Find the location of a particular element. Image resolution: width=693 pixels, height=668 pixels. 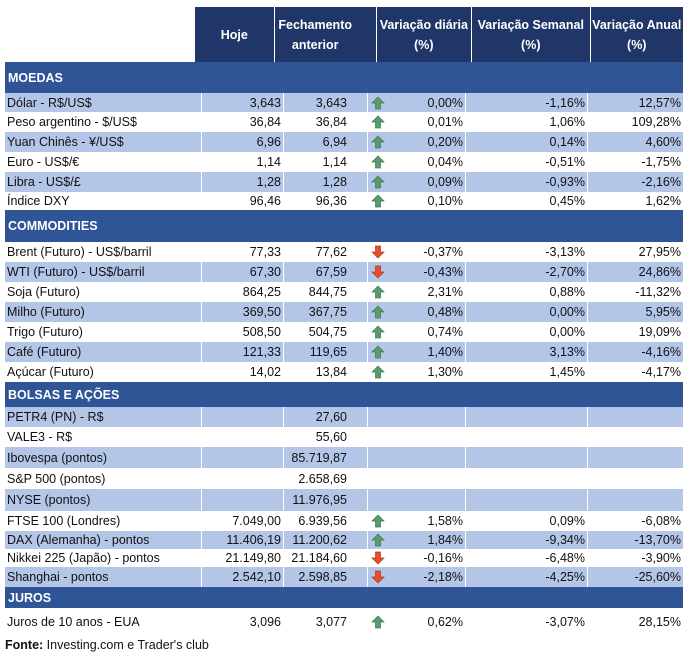

var-diaria-value: 1,40% is located at coordinates (416, 352).